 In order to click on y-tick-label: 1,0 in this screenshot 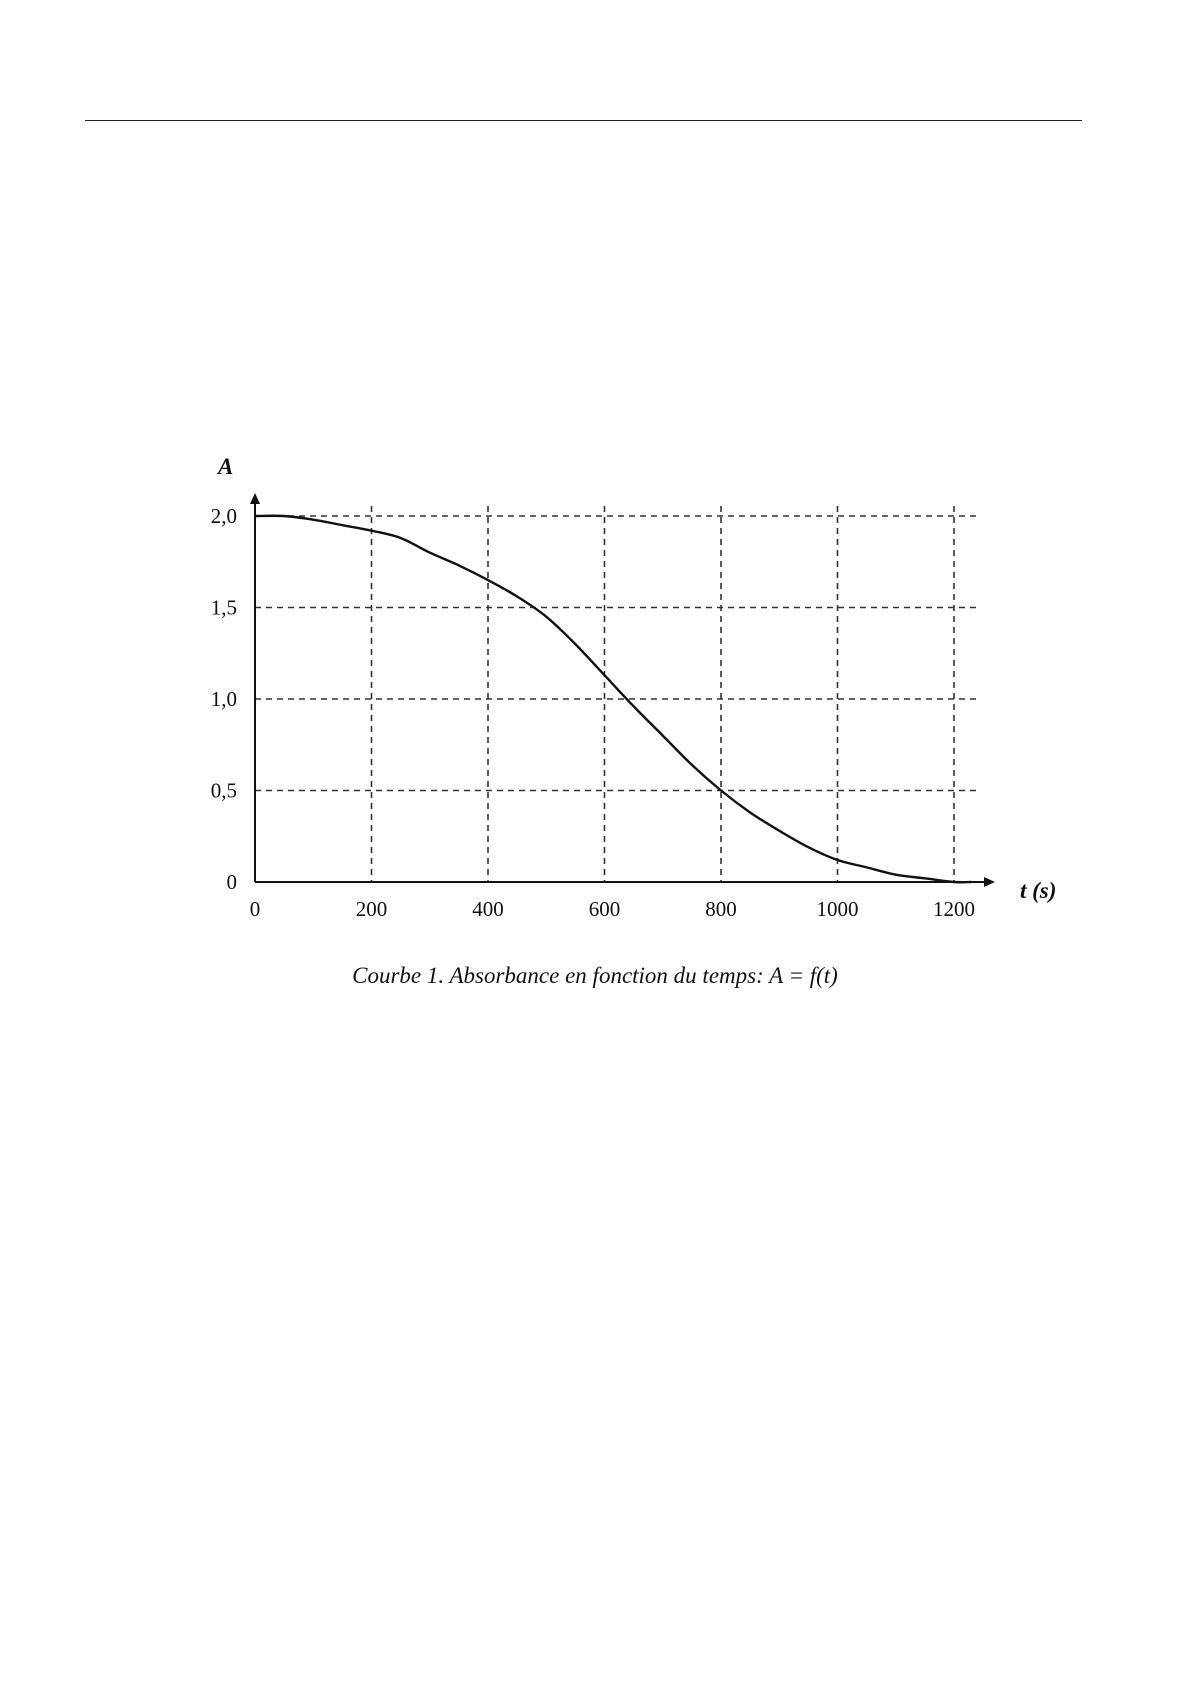, I will do `click(224, 699)`.